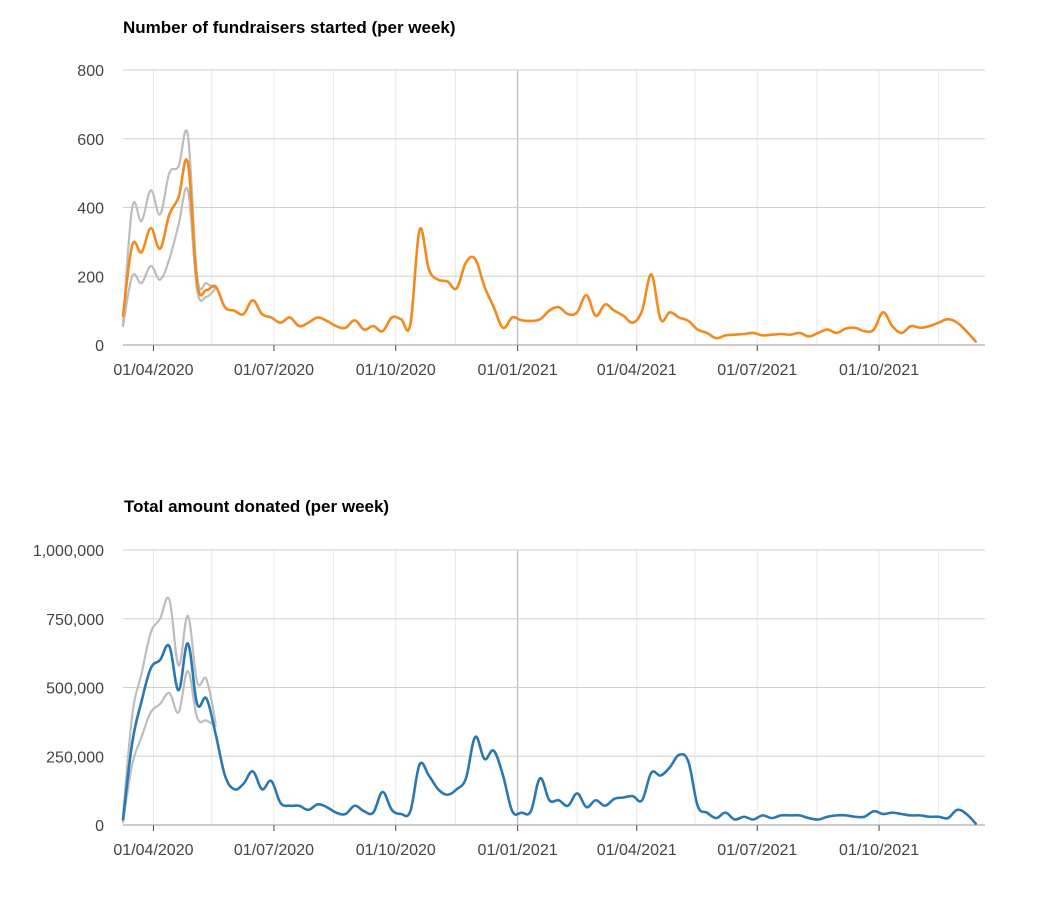  I want to click on y-tick-label: 400, so click(90, 209).